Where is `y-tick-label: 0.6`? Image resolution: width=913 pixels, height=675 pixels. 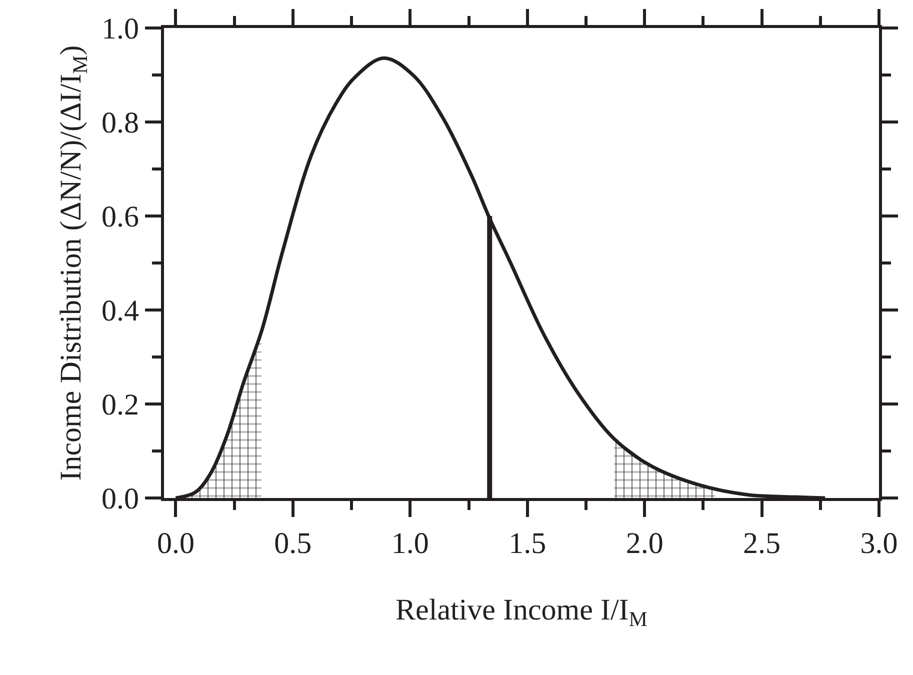
y-tick-label: 0.6 is located at coordinates (120, 217).